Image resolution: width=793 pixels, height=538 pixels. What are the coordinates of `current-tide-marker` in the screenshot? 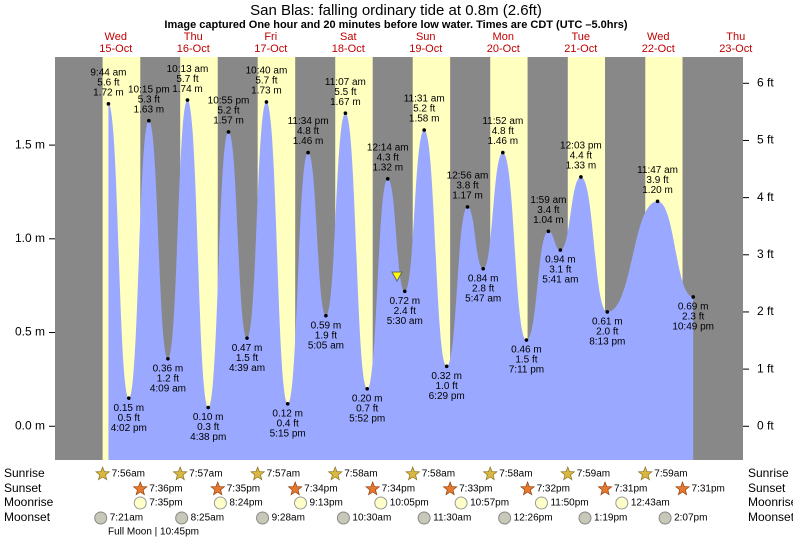 It's located at (397, 277).